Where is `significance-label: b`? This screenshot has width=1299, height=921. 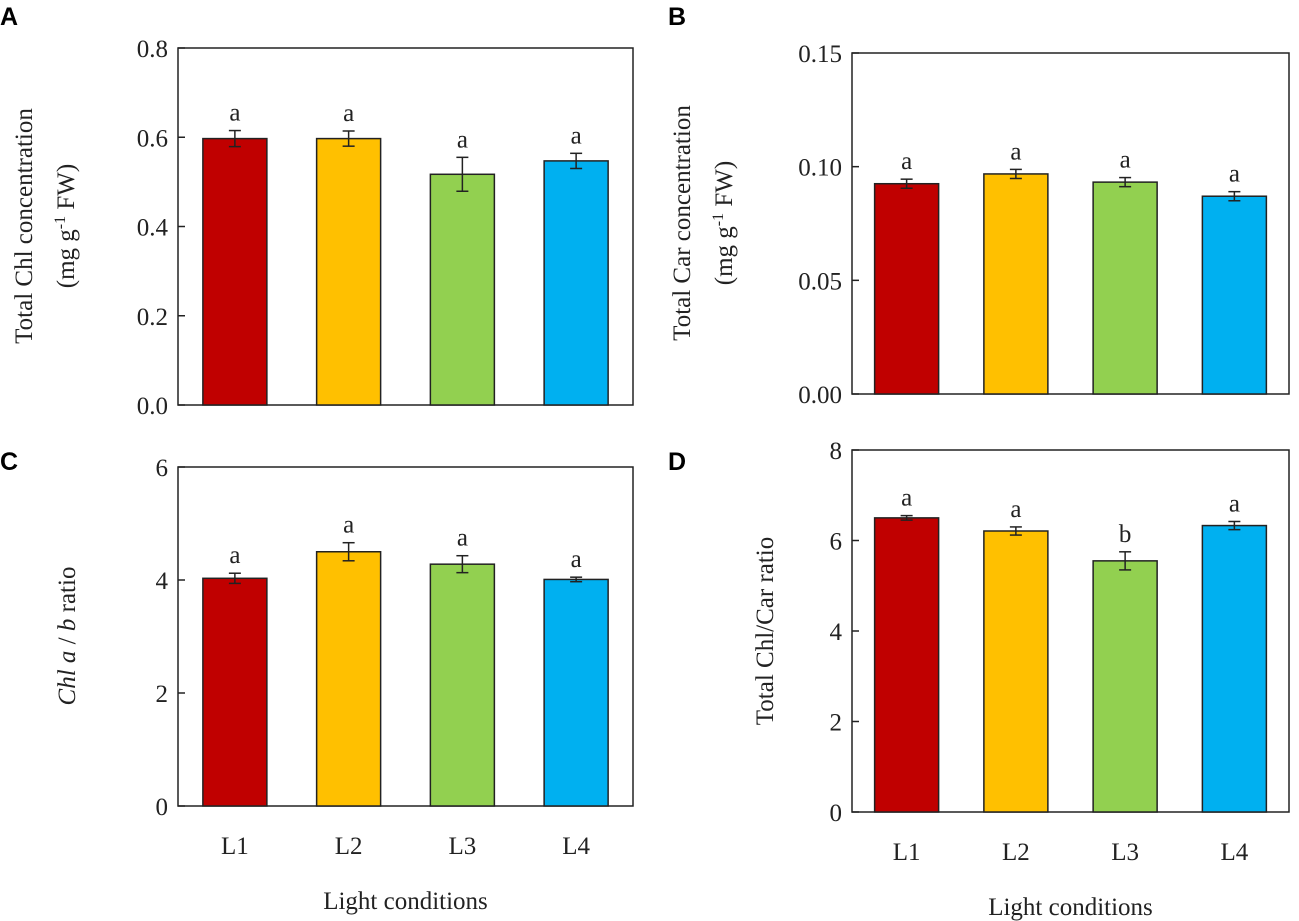
significance-label: b is located at coordinates (1125, 534).